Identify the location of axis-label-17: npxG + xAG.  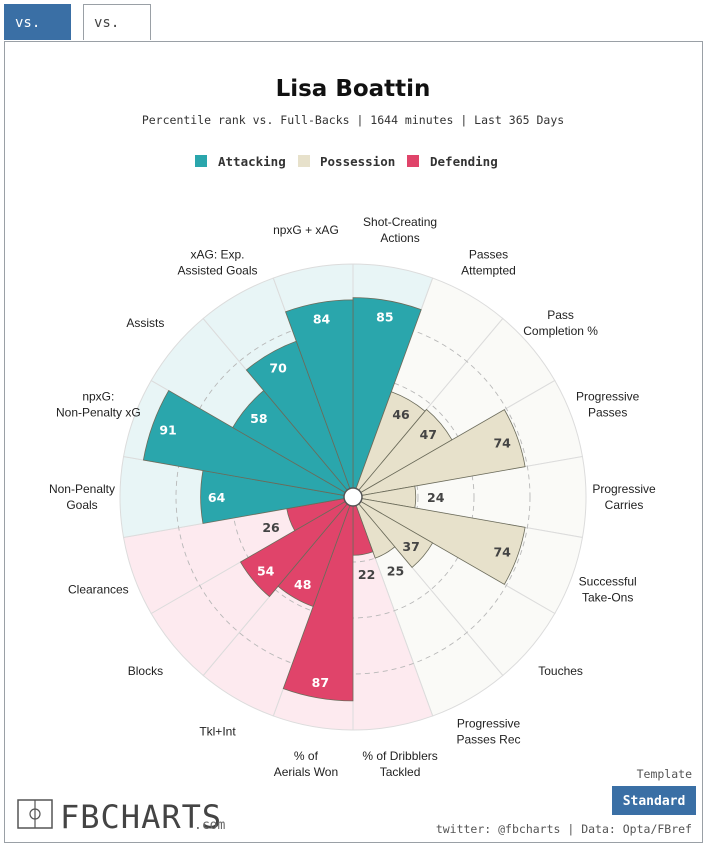
(306, 230).